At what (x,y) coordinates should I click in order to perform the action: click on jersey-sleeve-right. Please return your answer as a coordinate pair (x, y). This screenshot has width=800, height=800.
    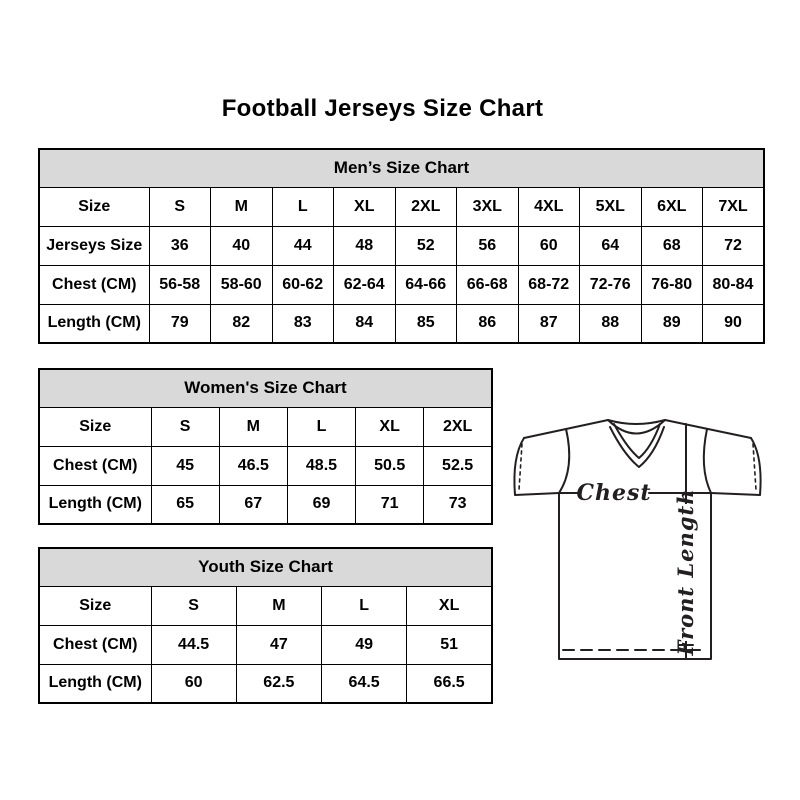
    Looking at the image, I should click on (736, 466).